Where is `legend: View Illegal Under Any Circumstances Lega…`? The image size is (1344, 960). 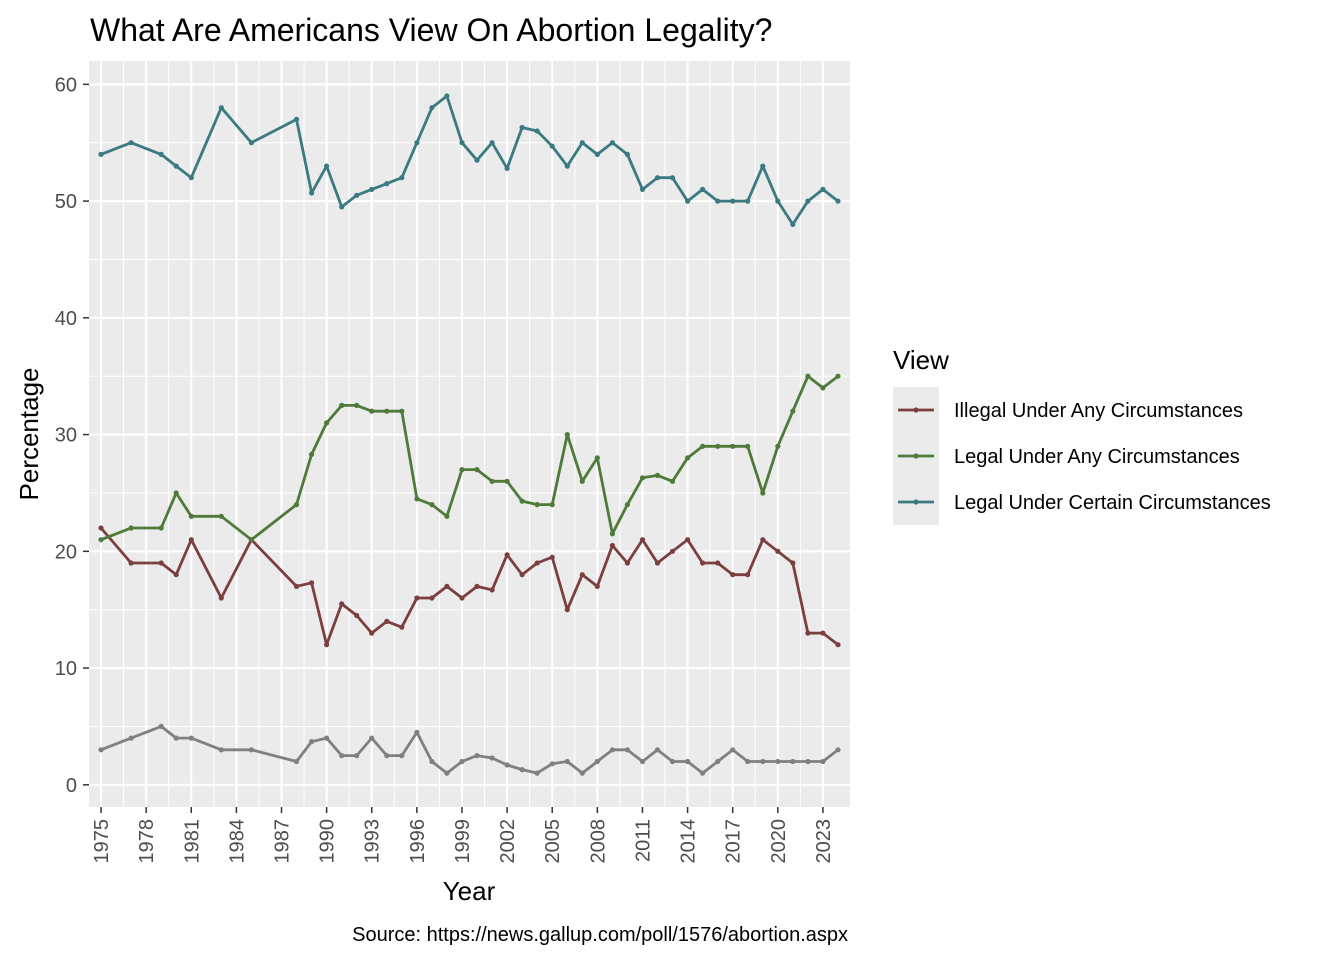
legend: View Illegal Under Any Circumstances Lega… is located at coordinates (1082, 435).